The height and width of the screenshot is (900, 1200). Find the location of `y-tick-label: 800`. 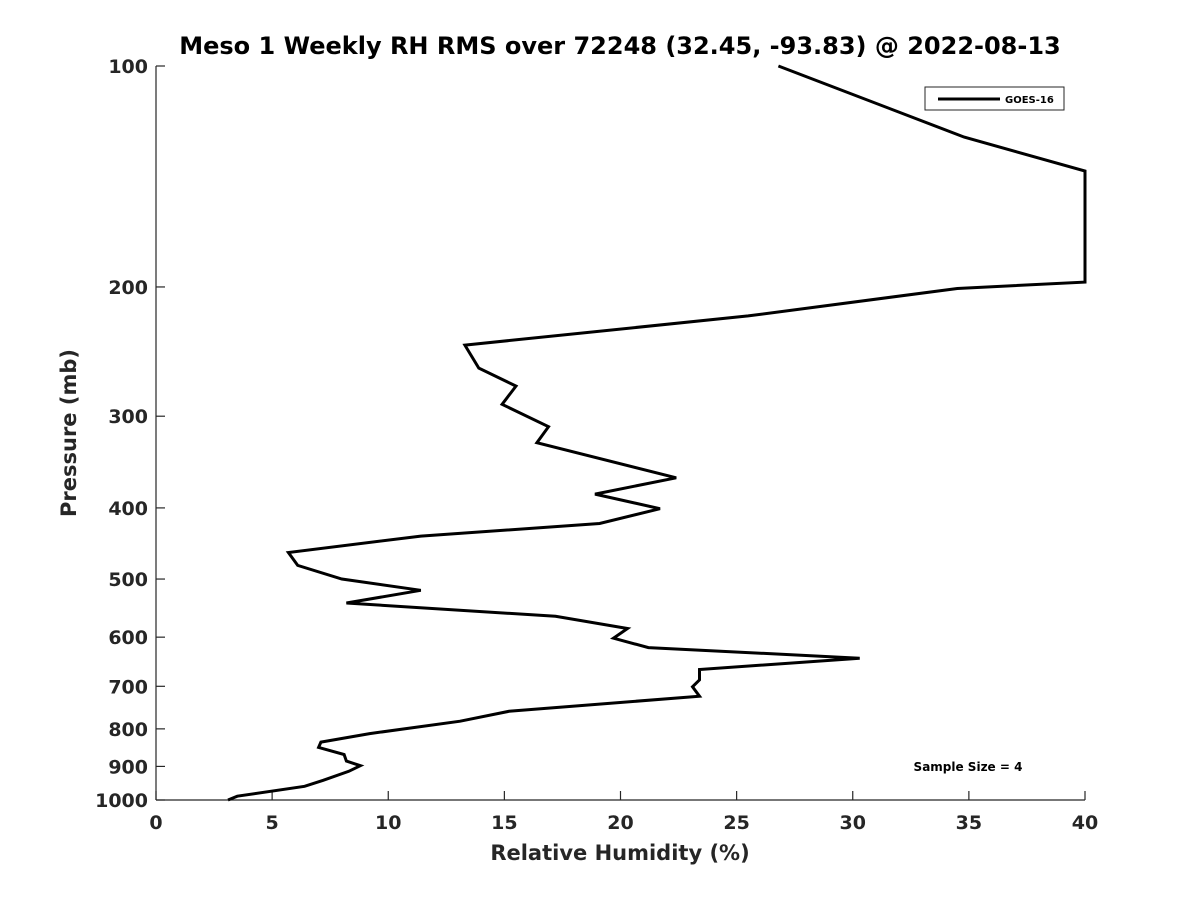

y-tick-label: 800 is located at coordinates (128, 730).